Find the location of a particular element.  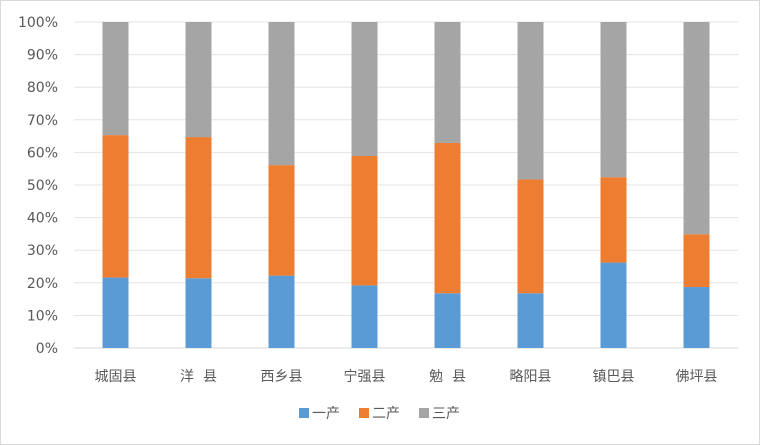

legend-label: 三产 is located at coordinates (446, 414).